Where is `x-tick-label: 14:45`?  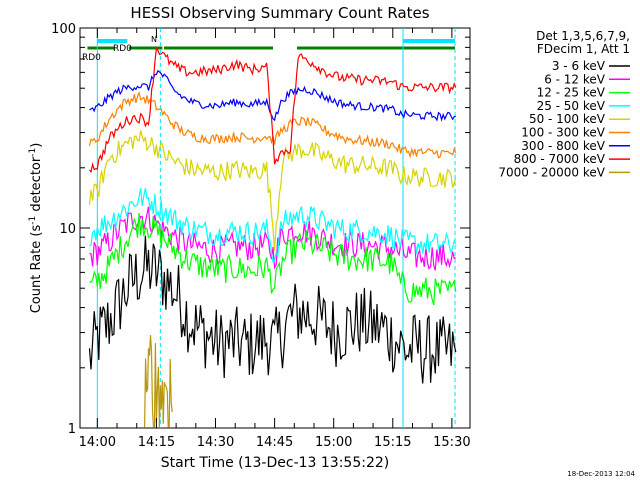 x-tick-label: 14:45 is located at coordinates (274, 442).